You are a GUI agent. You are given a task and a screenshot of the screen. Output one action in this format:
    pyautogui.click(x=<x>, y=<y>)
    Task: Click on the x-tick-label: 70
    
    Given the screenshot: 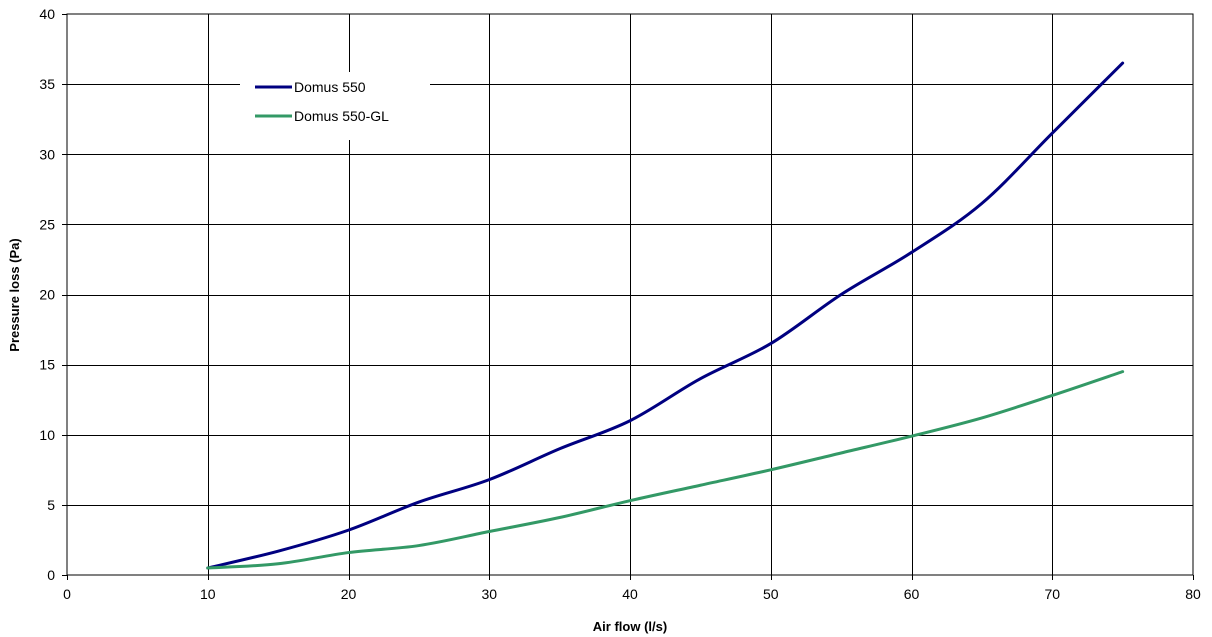 What is the action you would take?
    pyautogui.click(x=1052, y=594)
    